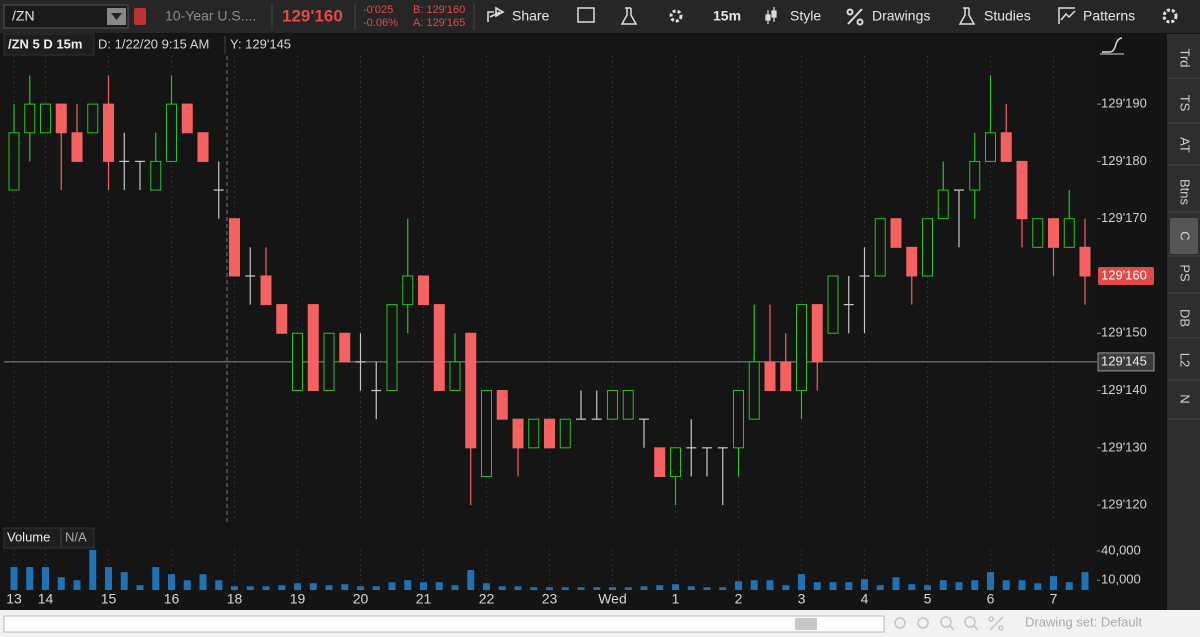 The width and height of the screenshot is (1200, 637). I want to click on patterns-icon, so click(1067, 15).